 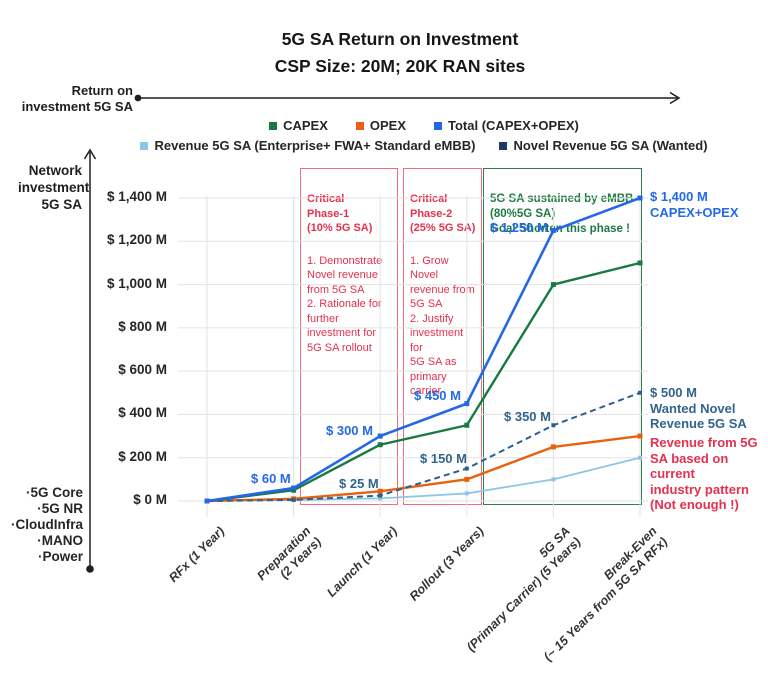 I want to click on legend-item-total-capex-opex: Total (CAPEX+OPEX), so click(x=506, y=125).